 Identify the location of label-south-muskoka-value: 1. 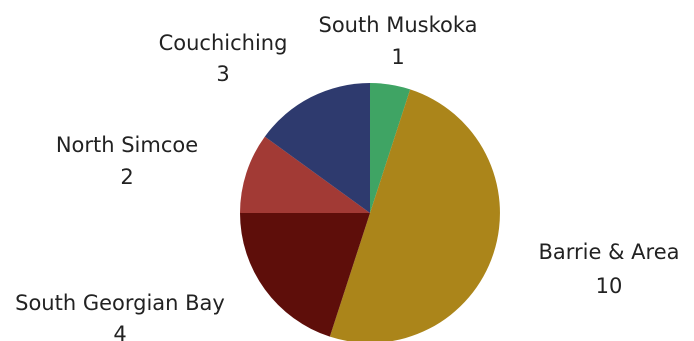
(397, 57).